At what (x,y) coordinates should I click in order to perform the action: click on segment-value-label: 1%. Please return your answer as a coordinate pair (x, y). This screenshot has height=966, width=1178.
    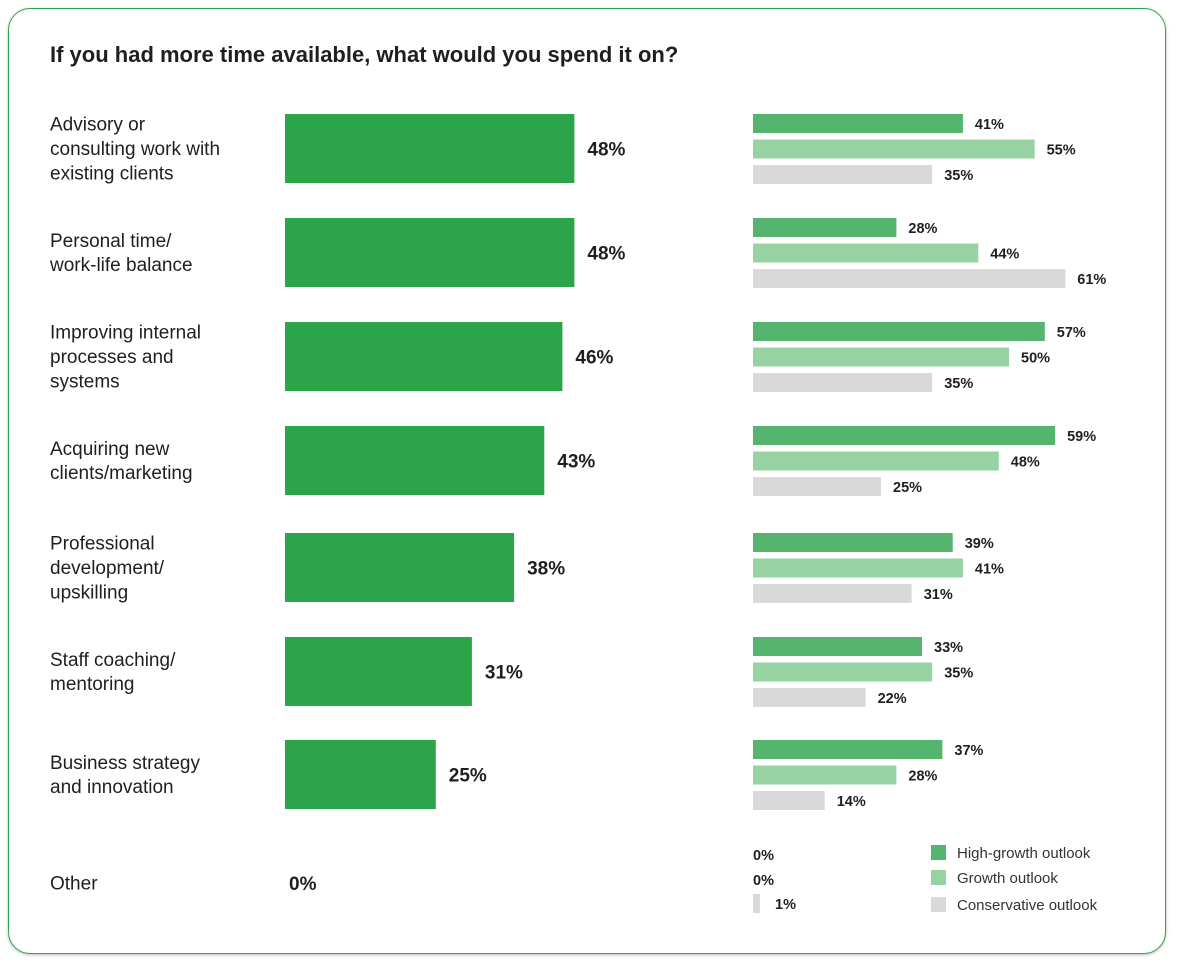
    Looking at the image, I should click on (785, 905).